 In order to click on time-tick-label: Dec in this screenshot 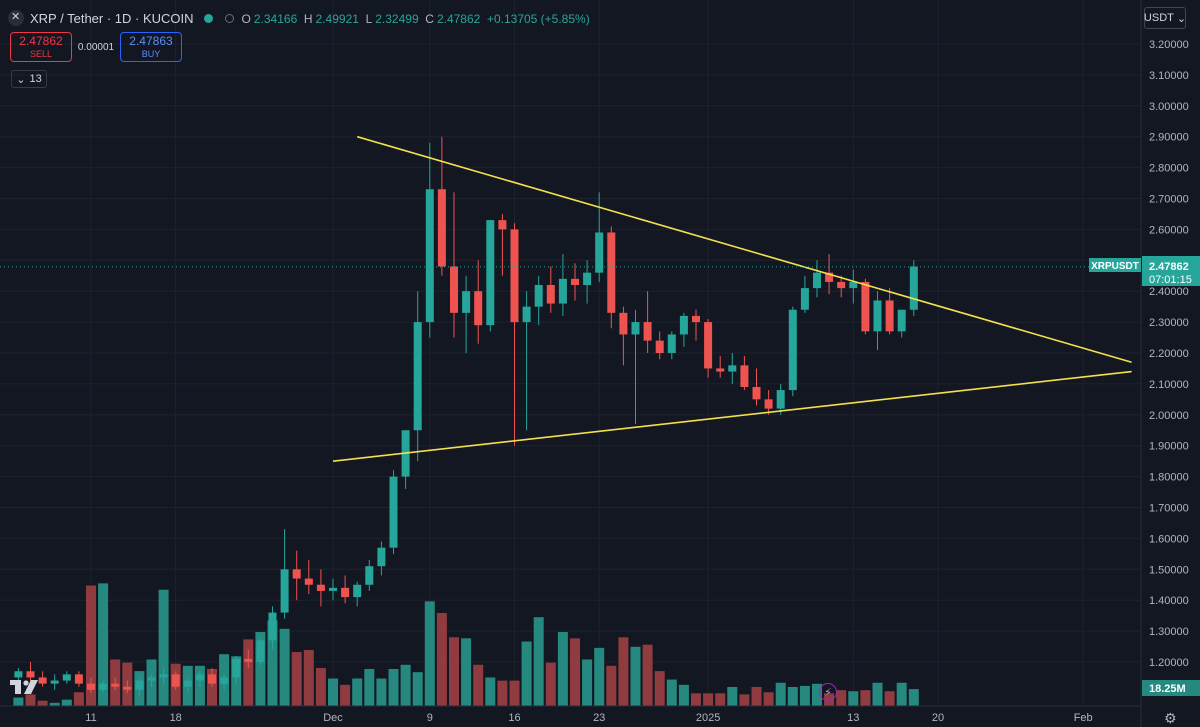, I will do `click(333, 718)`.